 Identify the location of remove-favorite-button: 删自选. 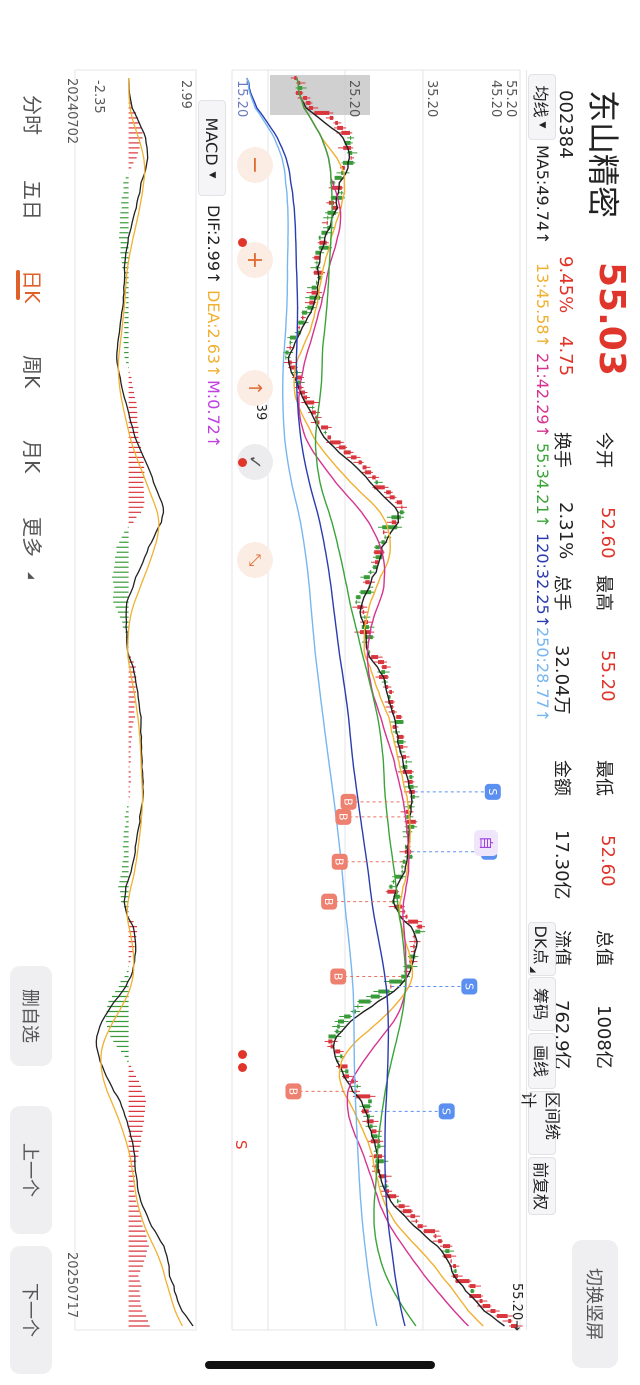
(31, 1016).